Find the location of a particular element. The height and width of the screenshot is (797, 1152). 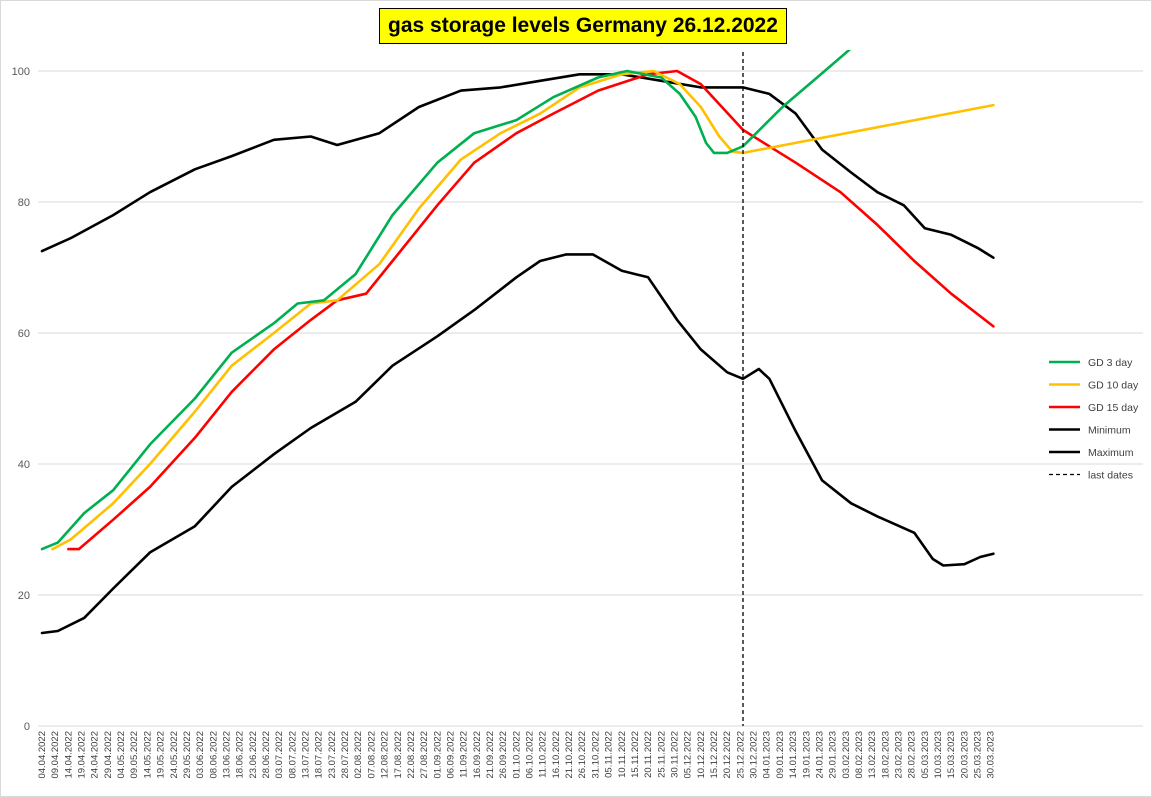

x-tick-label: 28.07.2022 is located at coordinates (345, 755).